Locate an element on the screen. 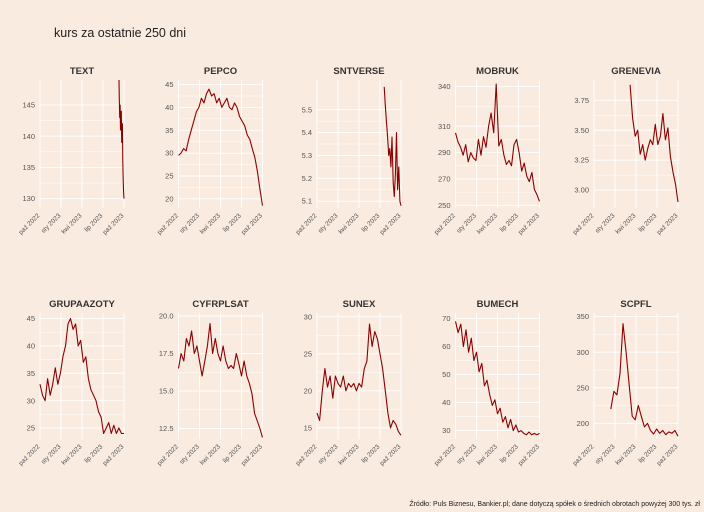 This screenshot has height=512, width=704. panel-title: SCPFL is located at coordinates (635, 304).